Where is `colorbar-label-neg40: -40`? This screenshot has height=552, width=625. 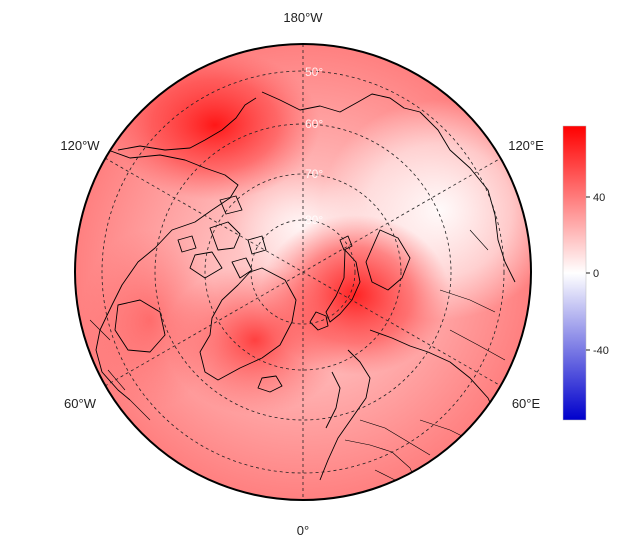
colorbar-label-neg40: -40 is located at coordinates (601, 351).